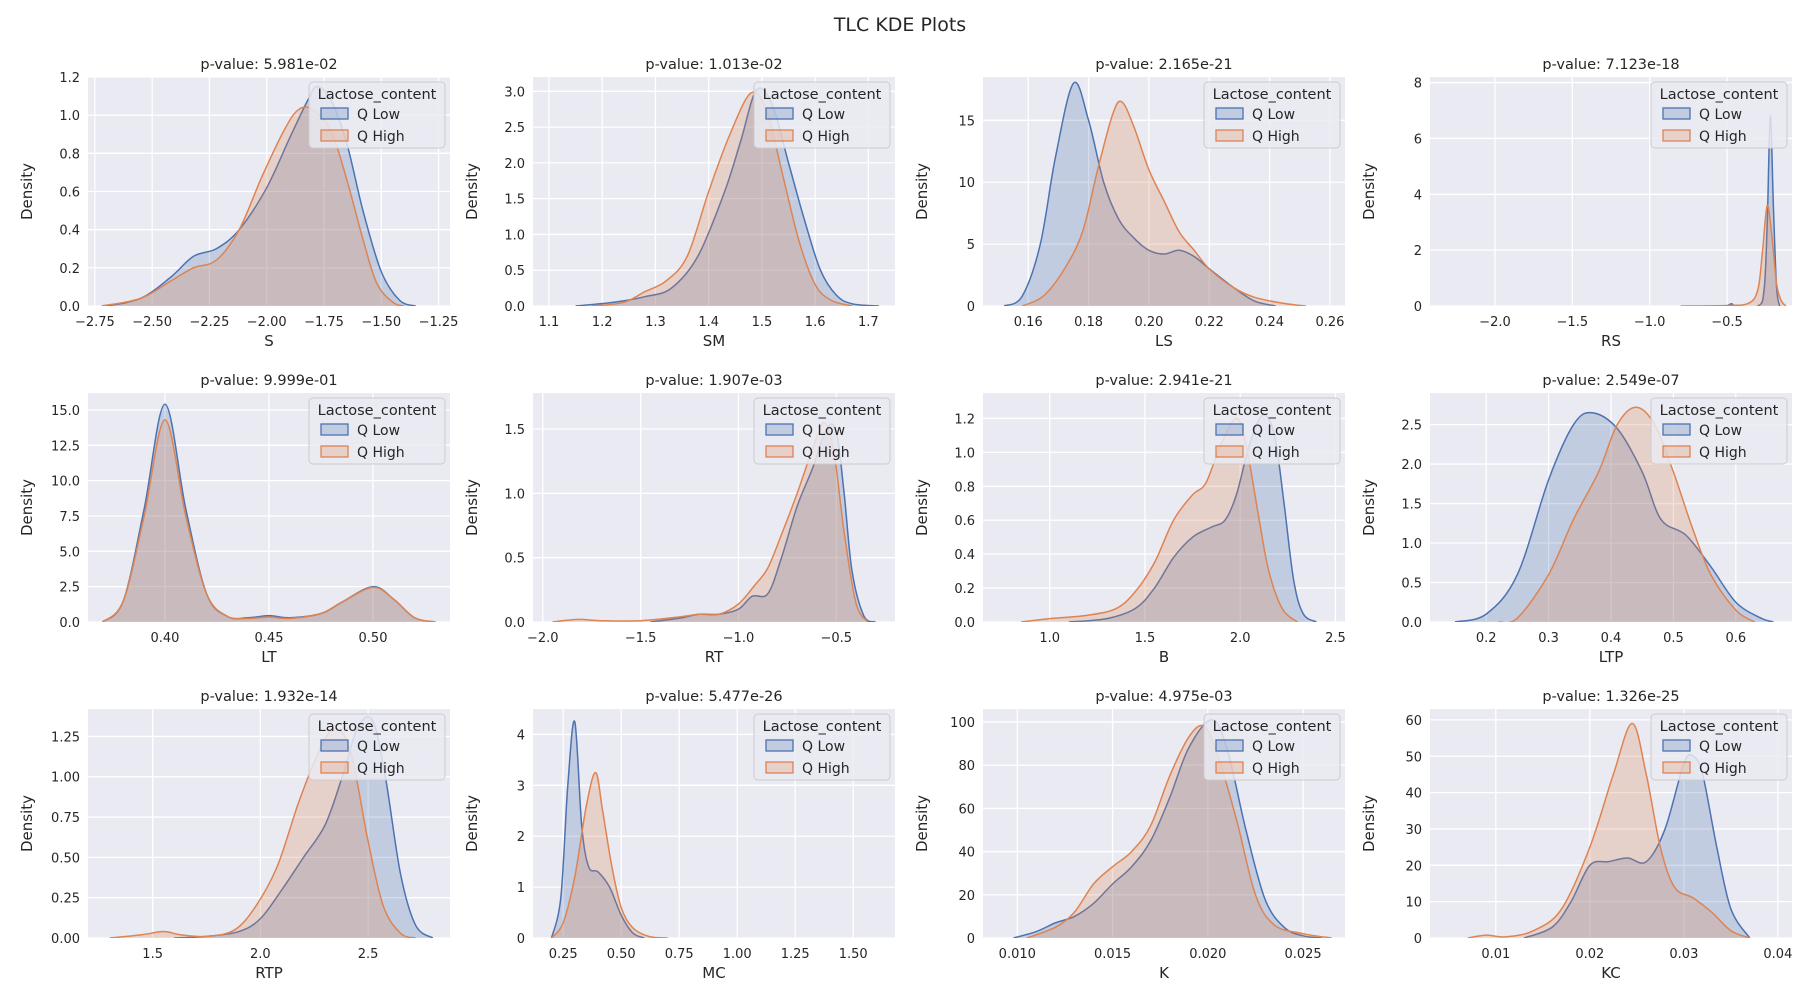 The width and height of the screenshot is (1800, 1000). What do you see at coordinates (602, 322) in the screenshot?
I see `x-tick-label: 1.2` at bounding box center [602, 322].